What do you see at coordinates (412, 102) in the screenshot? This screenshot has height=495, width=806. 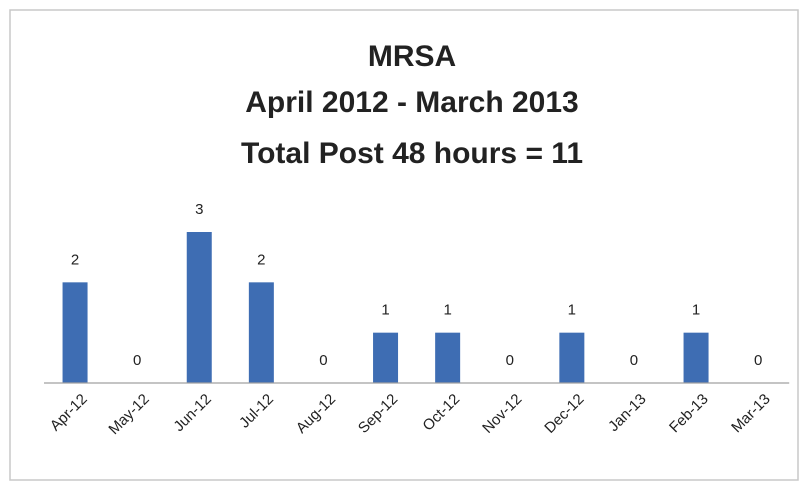 I see `chart-title: April 2012 - March 2013` at bounding box center [412, 102].